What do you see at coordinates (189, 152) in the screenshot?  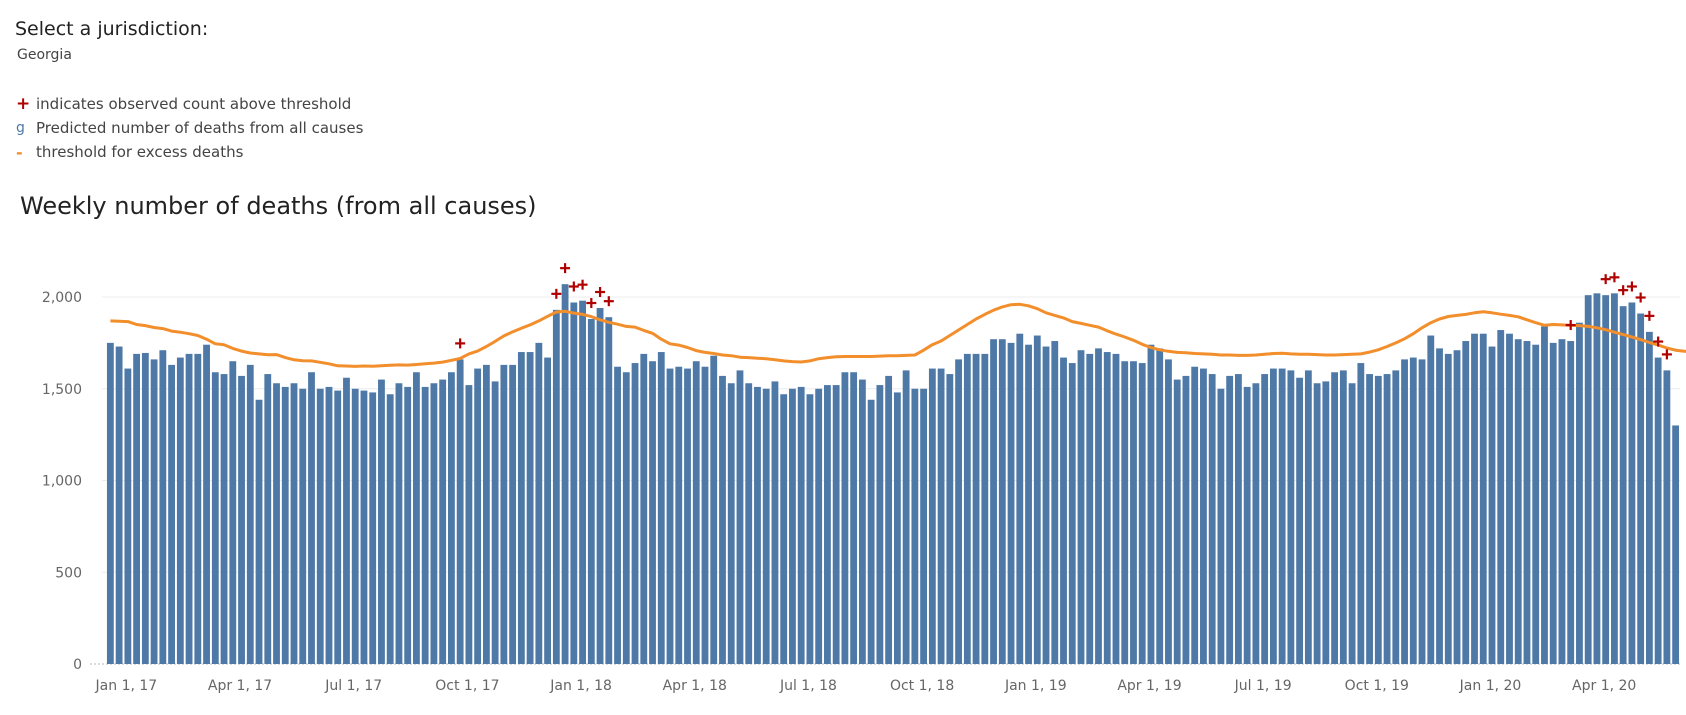 I see `legend-item-threshold: - threshold for excess deaths` at bounding box center [189, 152].